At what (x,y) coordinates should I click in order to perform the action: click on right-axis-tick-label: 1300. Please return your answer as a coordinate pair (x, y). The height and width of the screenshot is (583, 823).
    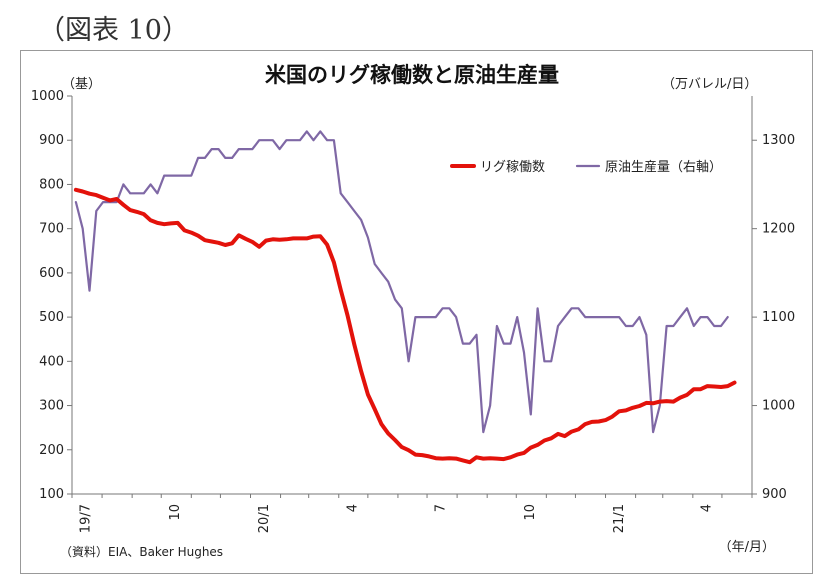
    Looking at the image, I should click on (778, 140).